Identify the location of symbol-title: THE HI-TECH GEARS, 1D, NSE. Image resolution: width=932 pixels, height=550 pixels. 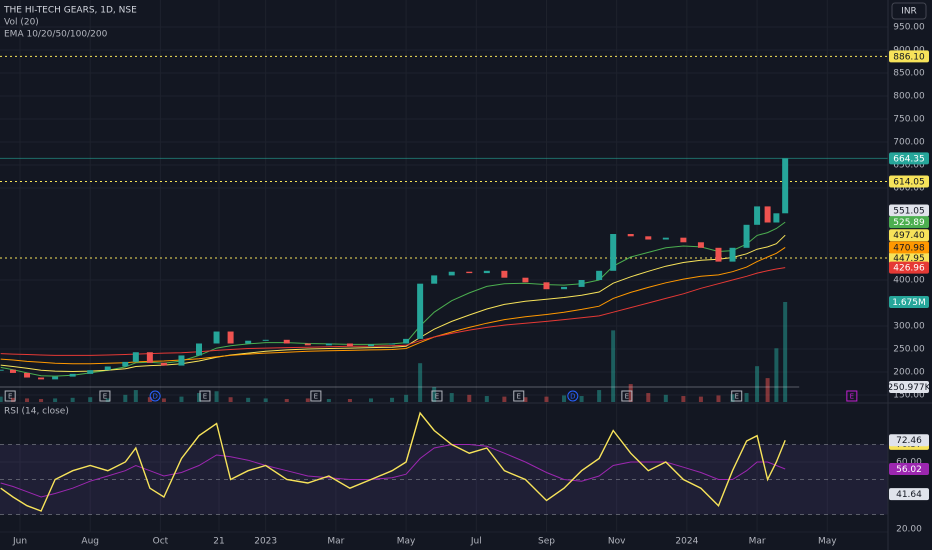
(70, 11).